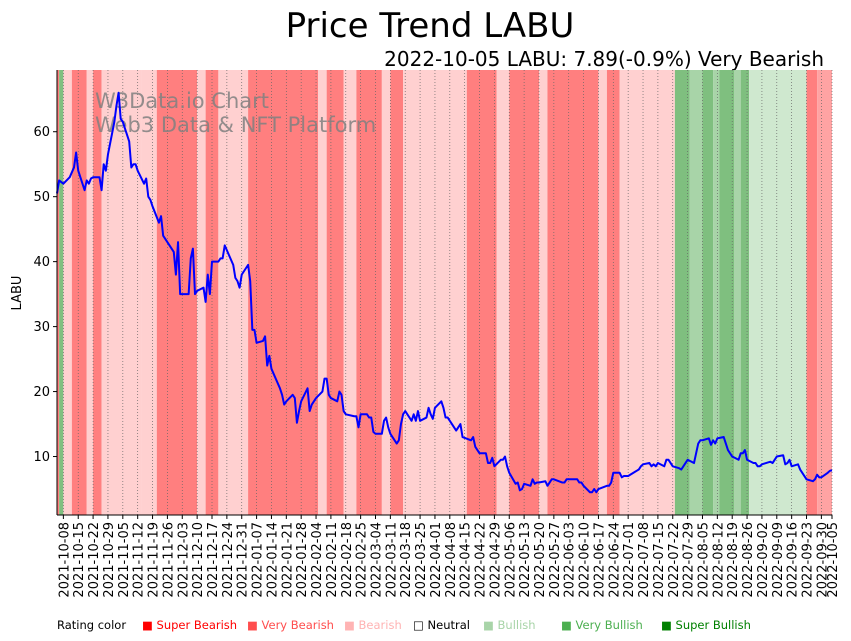  I want to click on x-tick-label: 2022-09-02, so click(763, 560).